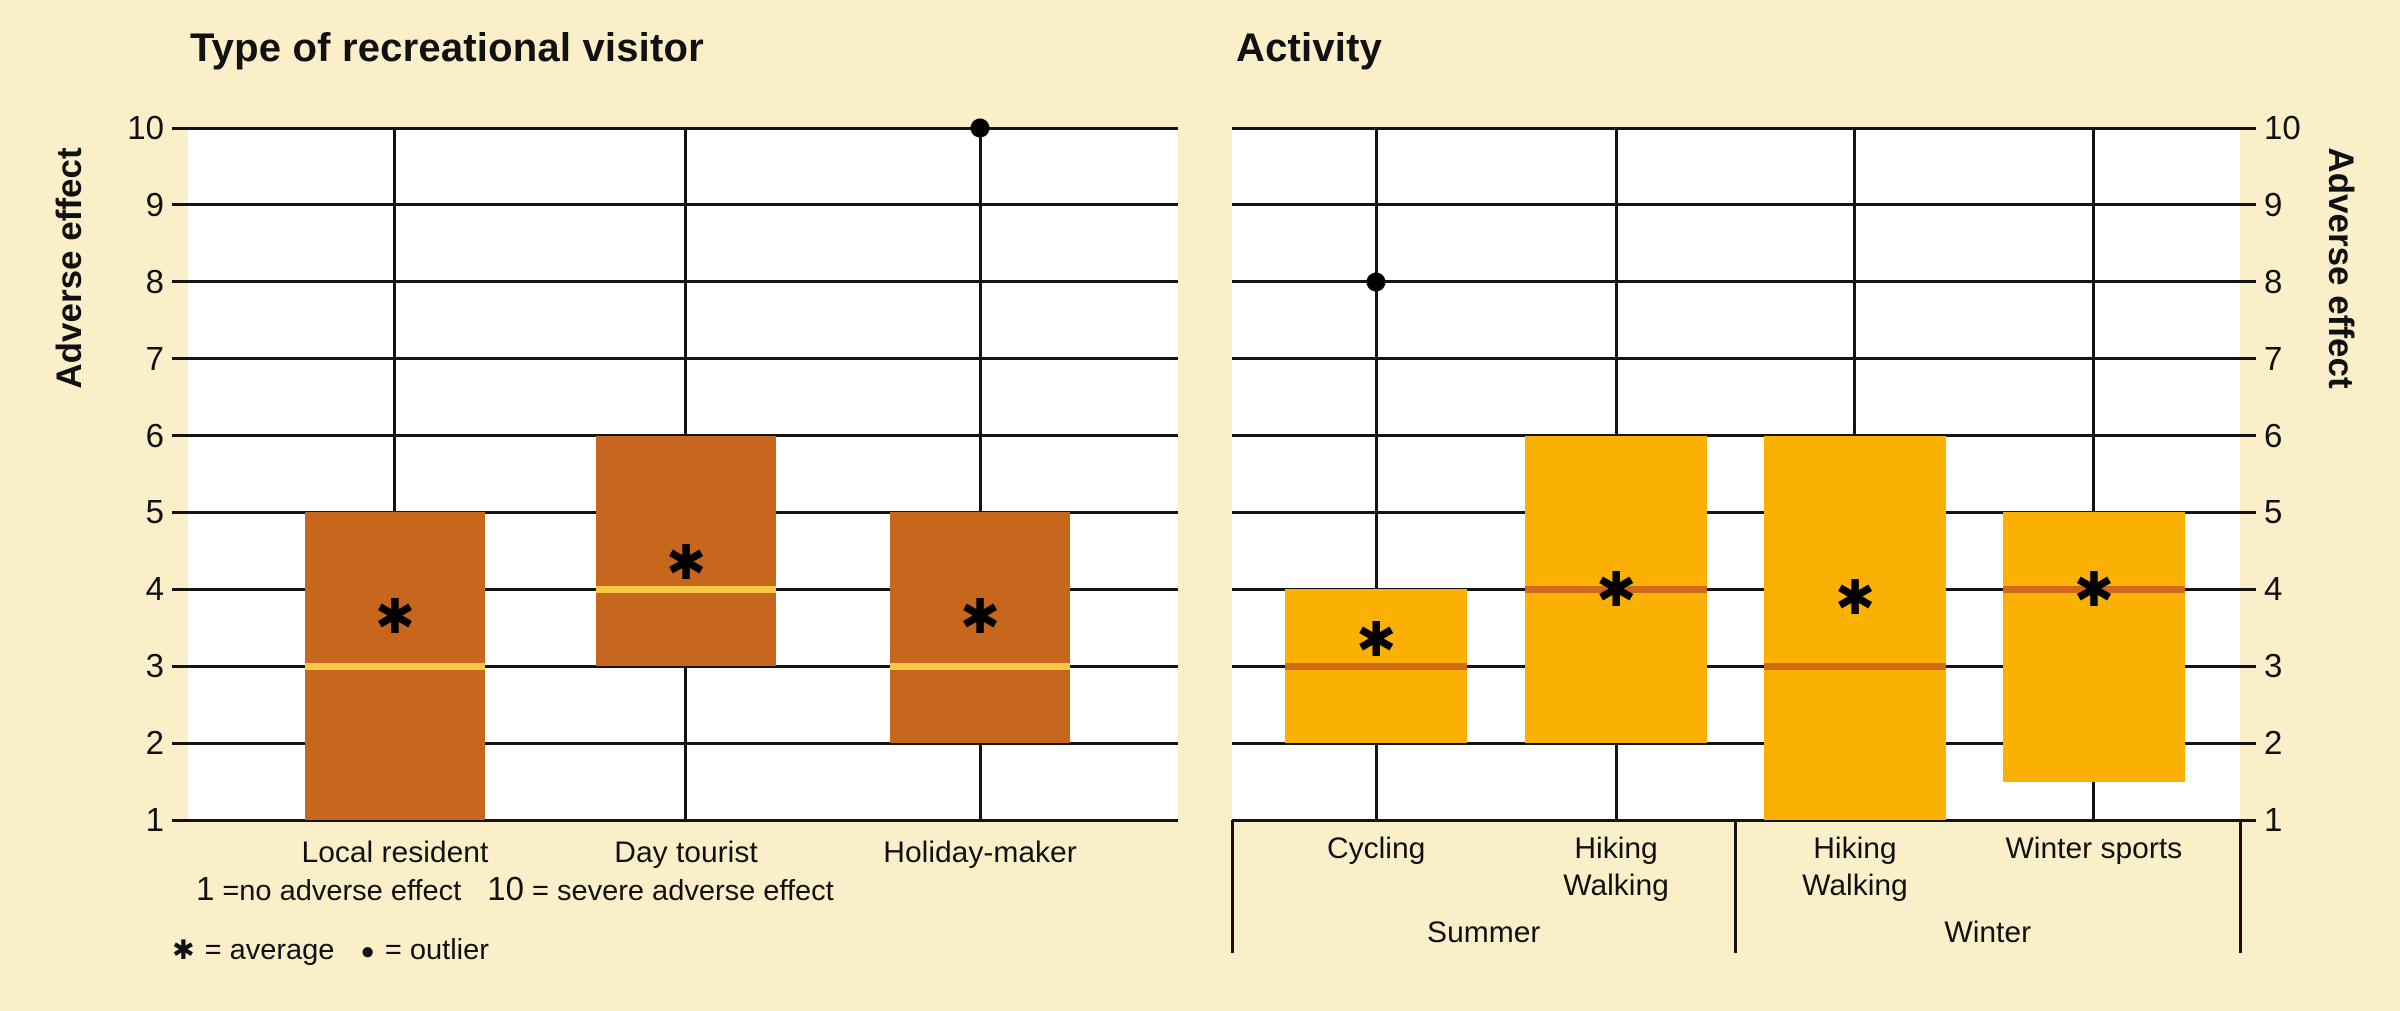  I want to click on x-category-label: Holiday-maker, so click(980, 852).